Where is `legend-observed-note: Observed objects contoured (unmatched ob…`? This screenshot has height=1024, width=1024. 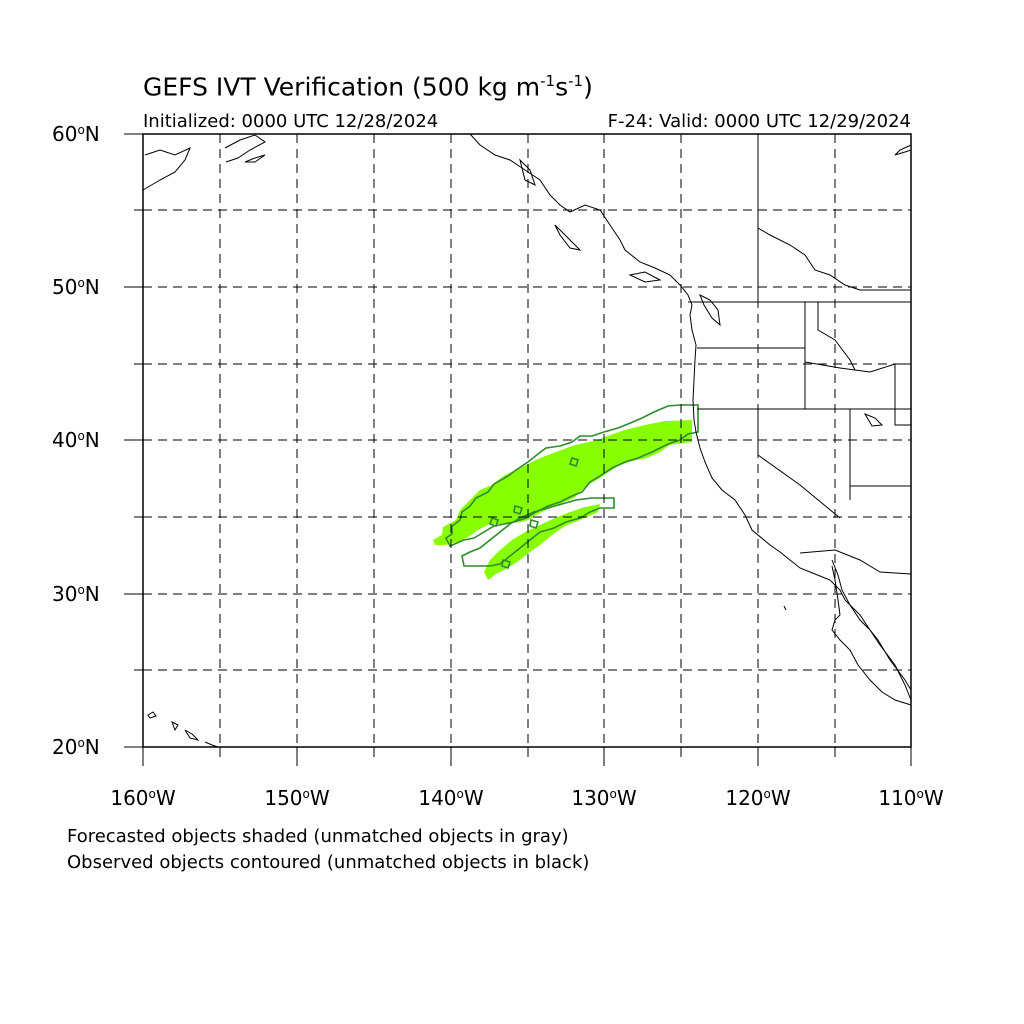
legend-observed-note: Observed objects contoured (unmatched ob… is located at coordinates (328, 862).